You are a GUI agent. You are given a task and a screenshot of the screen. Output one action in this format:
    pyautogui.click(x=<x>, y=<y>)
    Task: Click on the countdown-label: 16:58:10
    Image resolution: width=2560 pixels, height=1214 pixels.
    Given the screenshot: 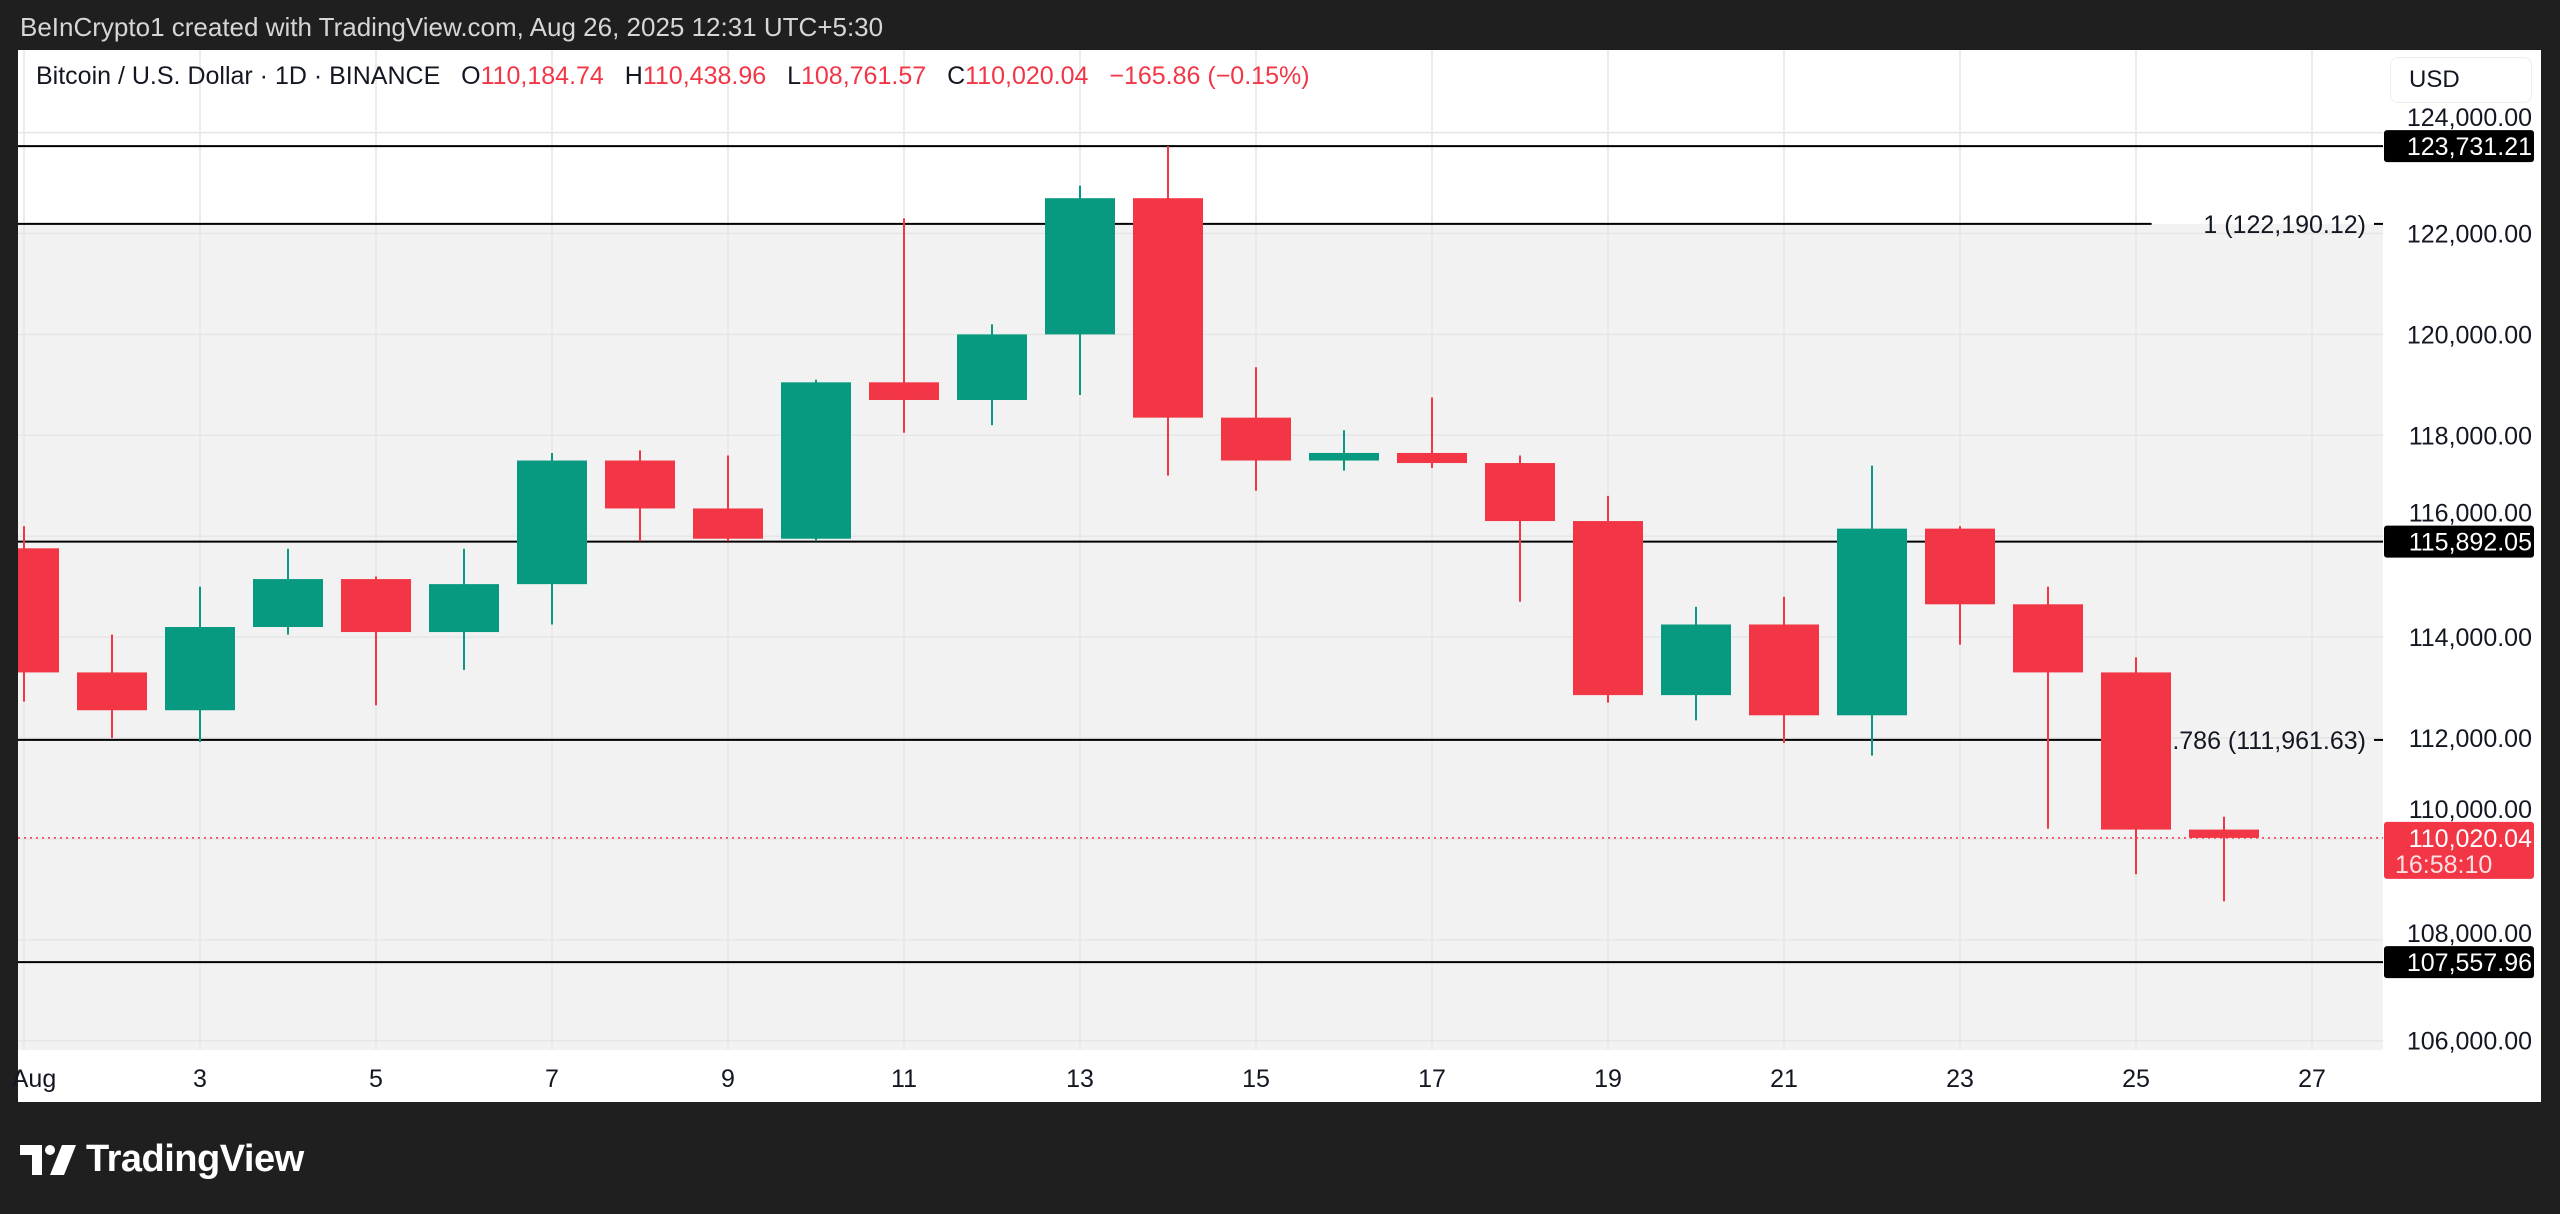 What is the action you would take?
    pyautogui.click(x=2443, y=865)
    